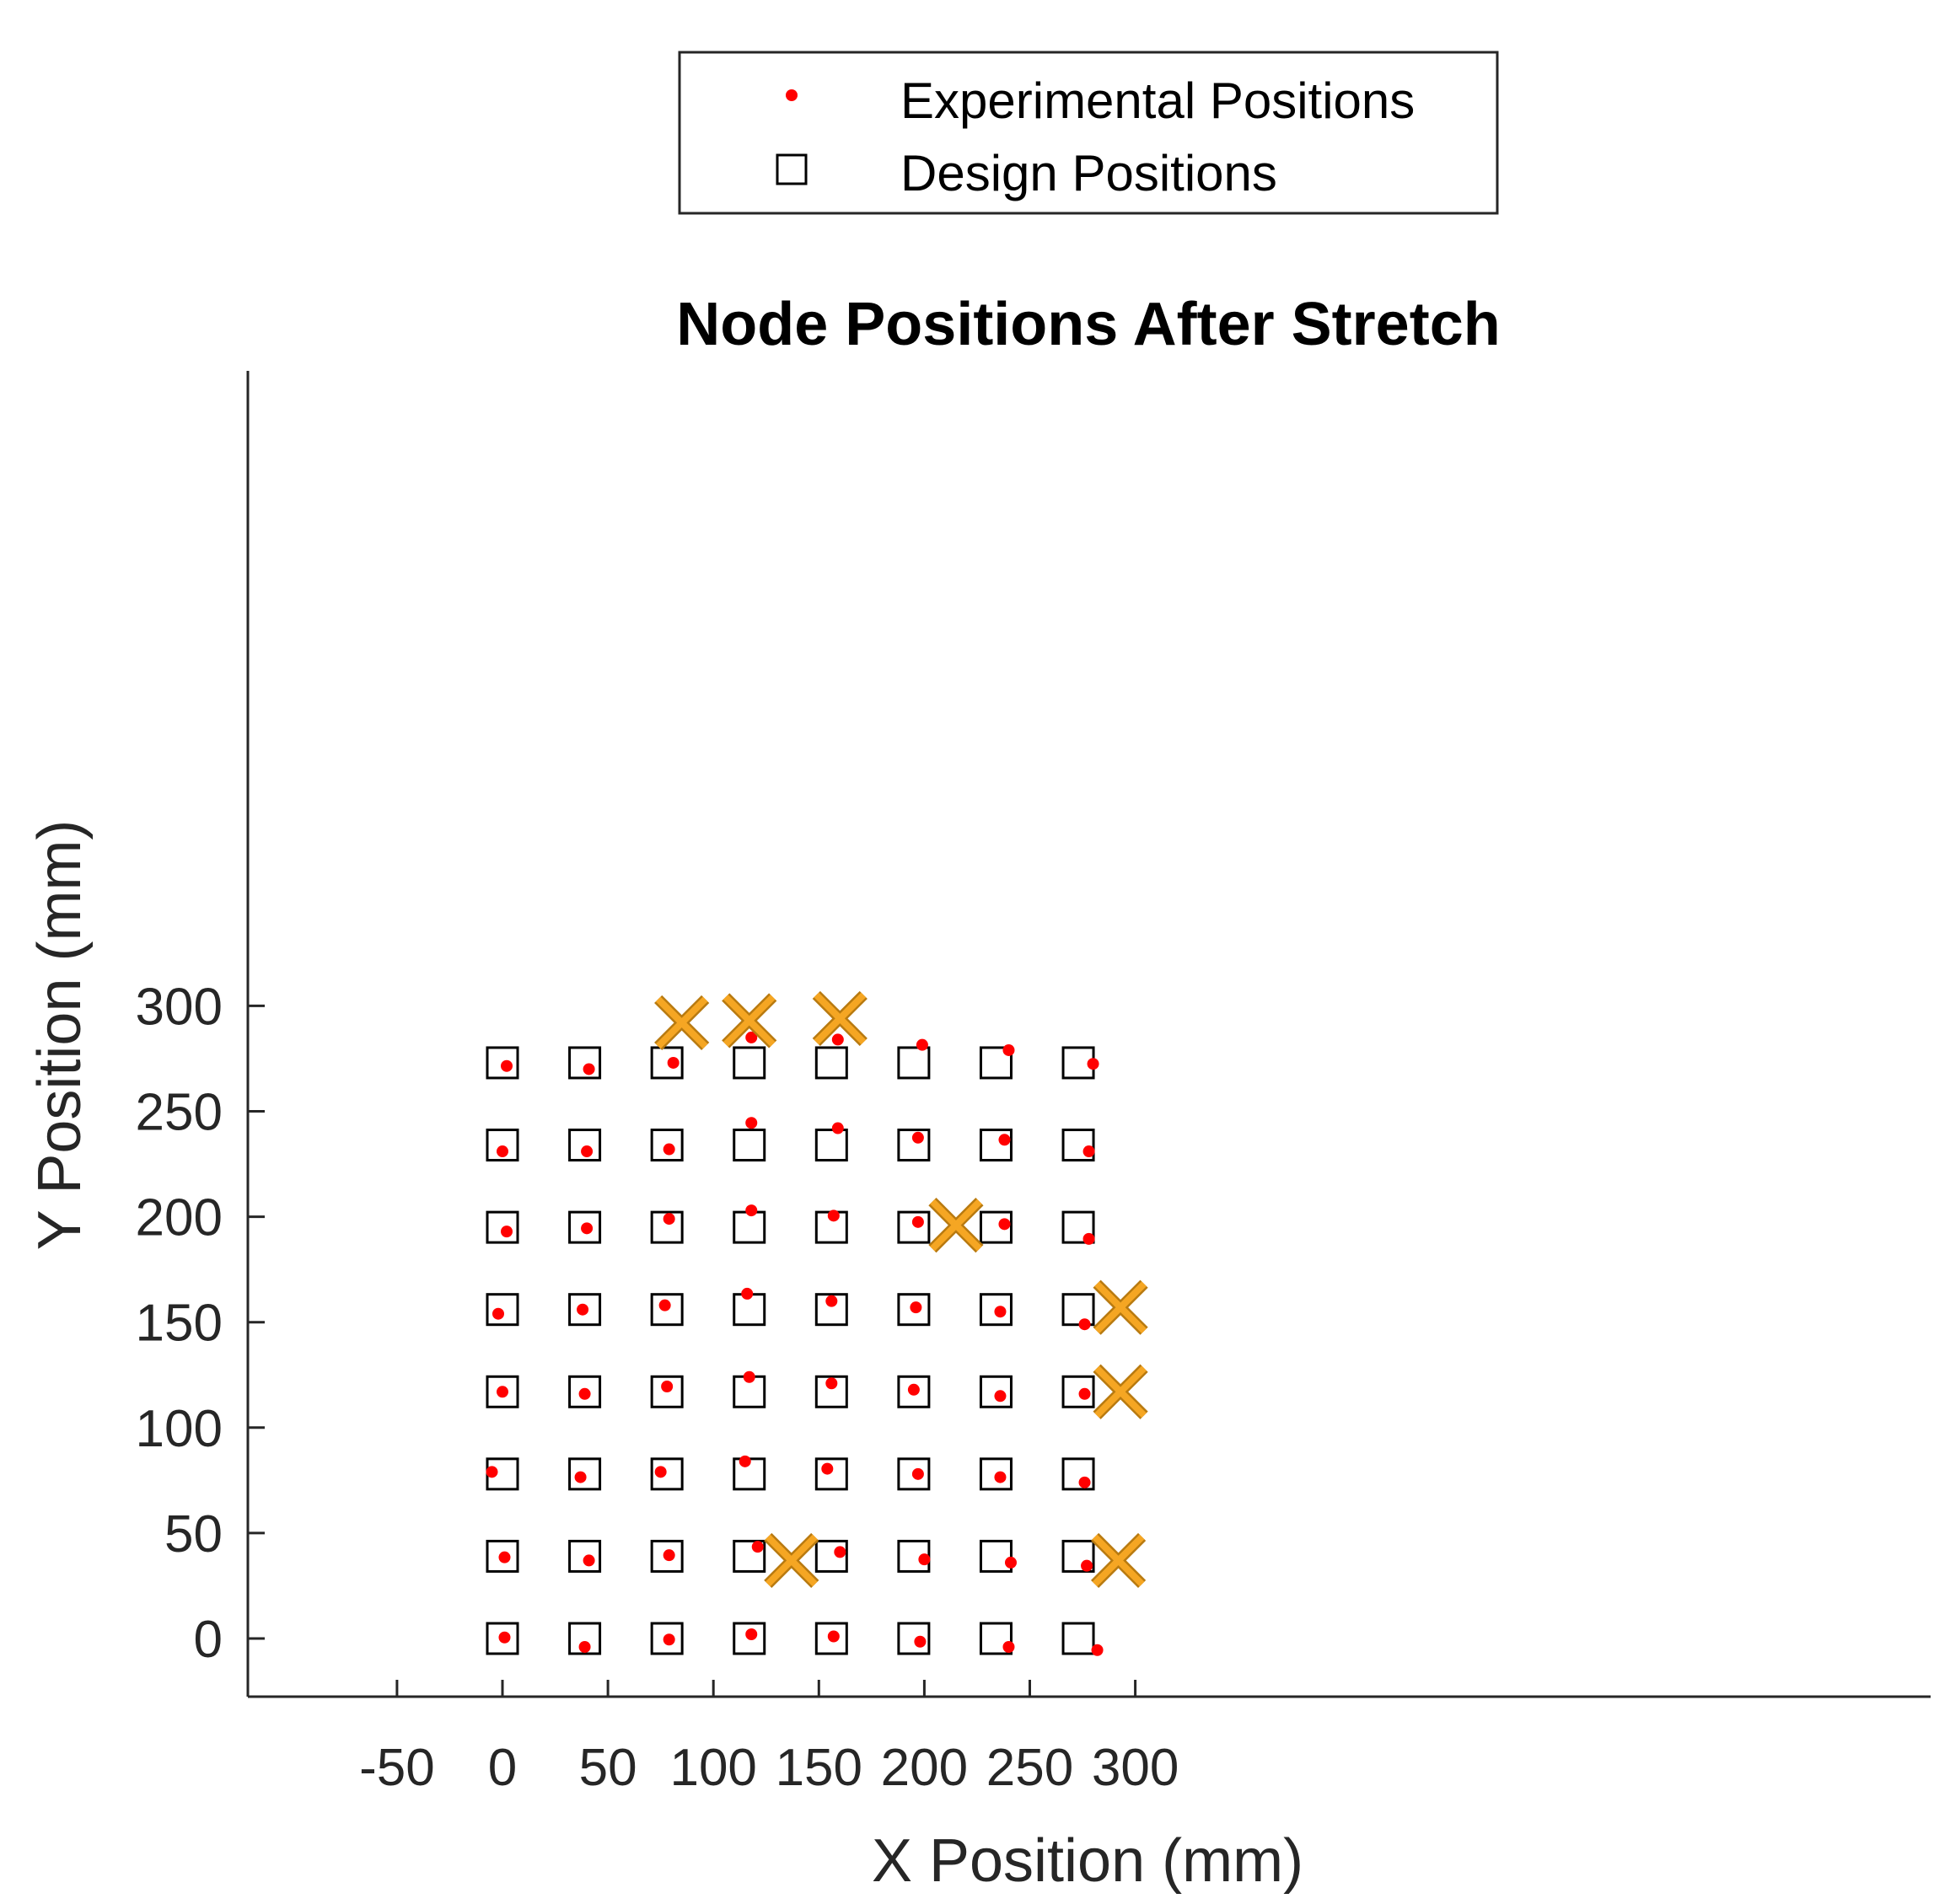  Describe the element at coordinates (792, 95) in the screenshot. I see `legend-experimental-marker` at that location.